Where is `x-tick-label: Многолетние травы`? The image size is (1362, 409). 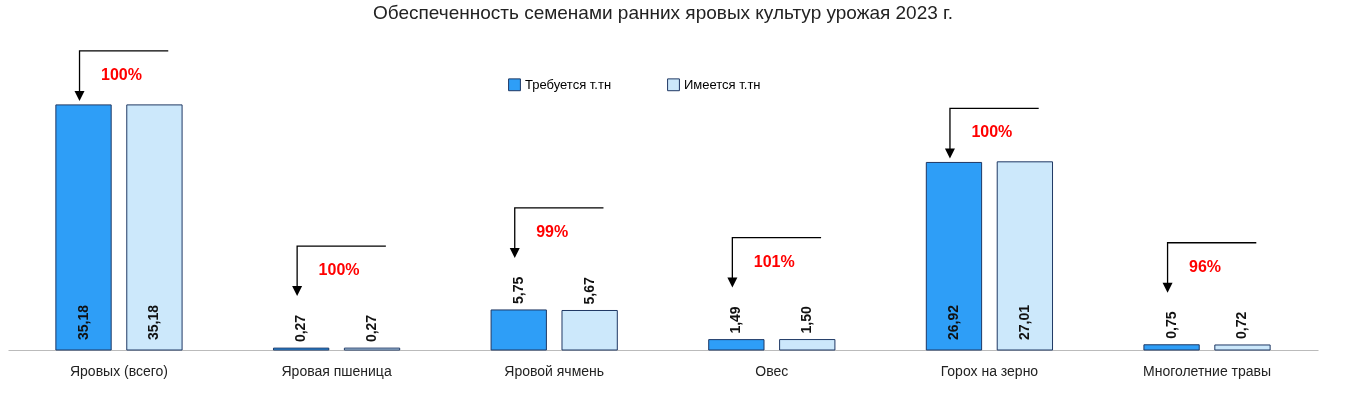 x-tick-label: Многолетние травы is located at coordinates (1207, 370).